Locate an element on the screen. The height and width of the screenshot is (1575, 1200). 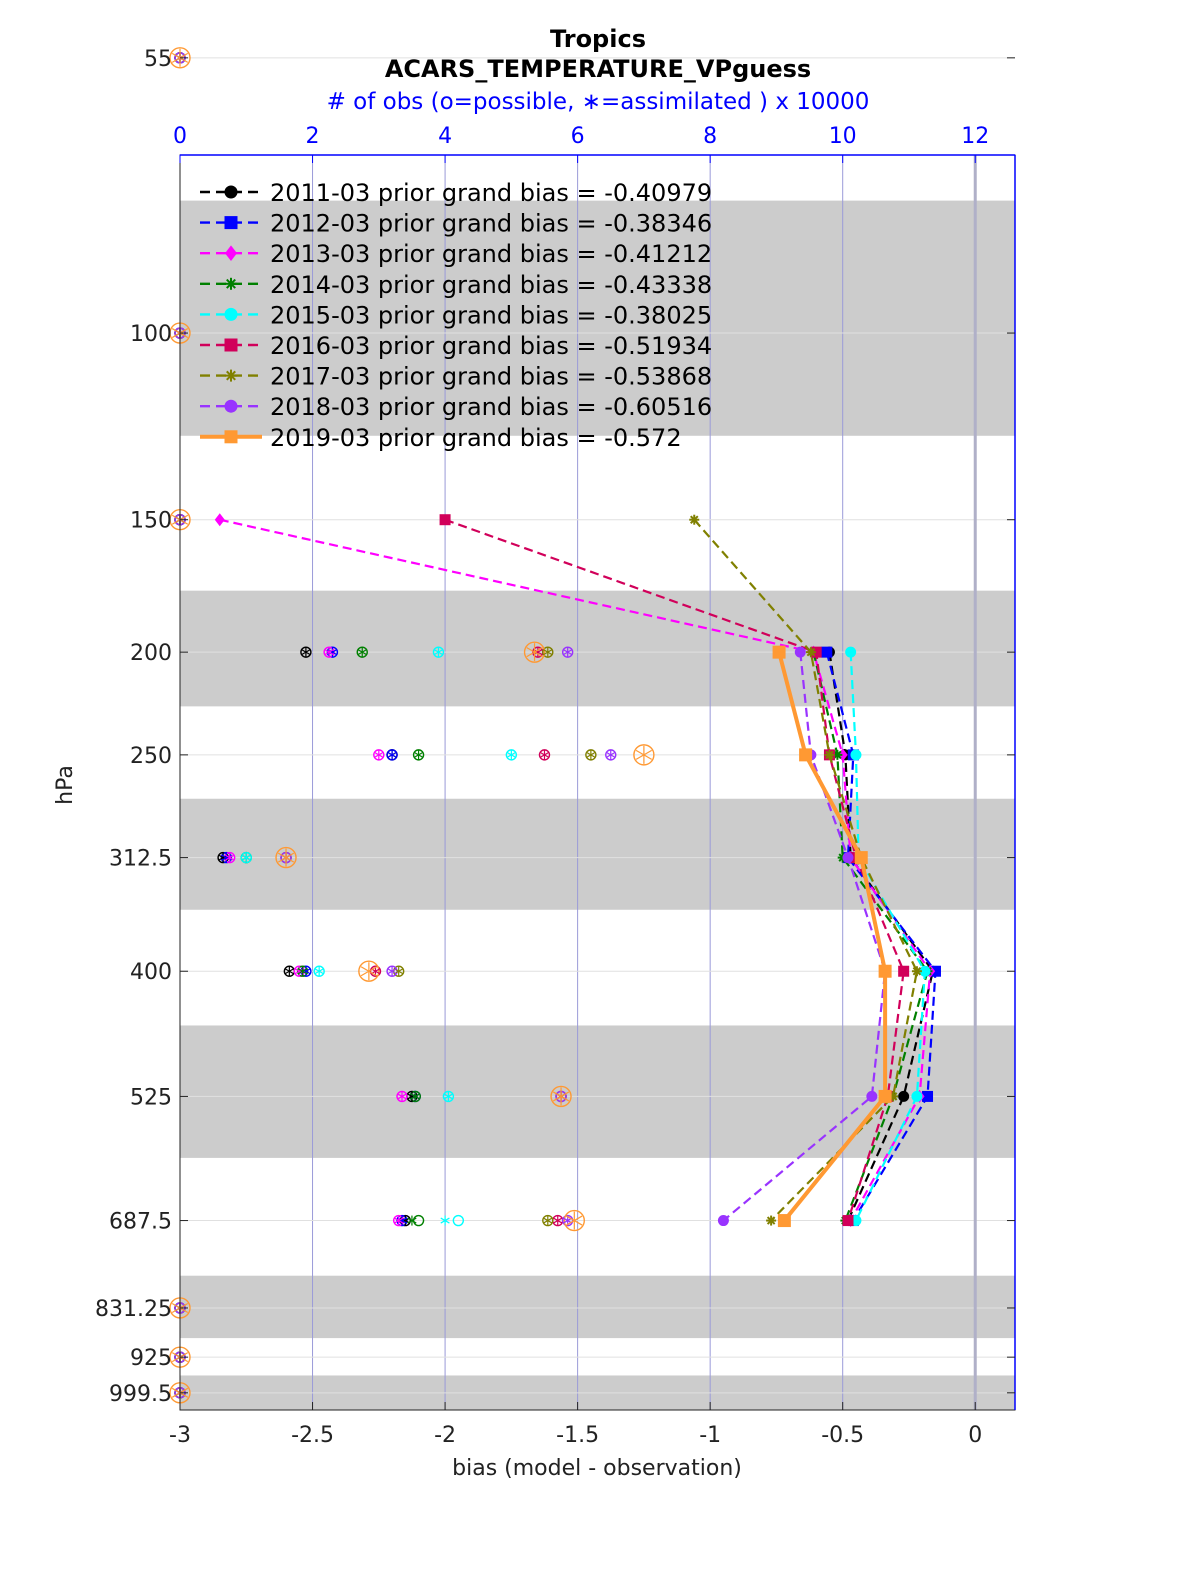
legend-entry-2: 2012-03 prior grand bias = -0.38346 is located at coordinates (491, 224).